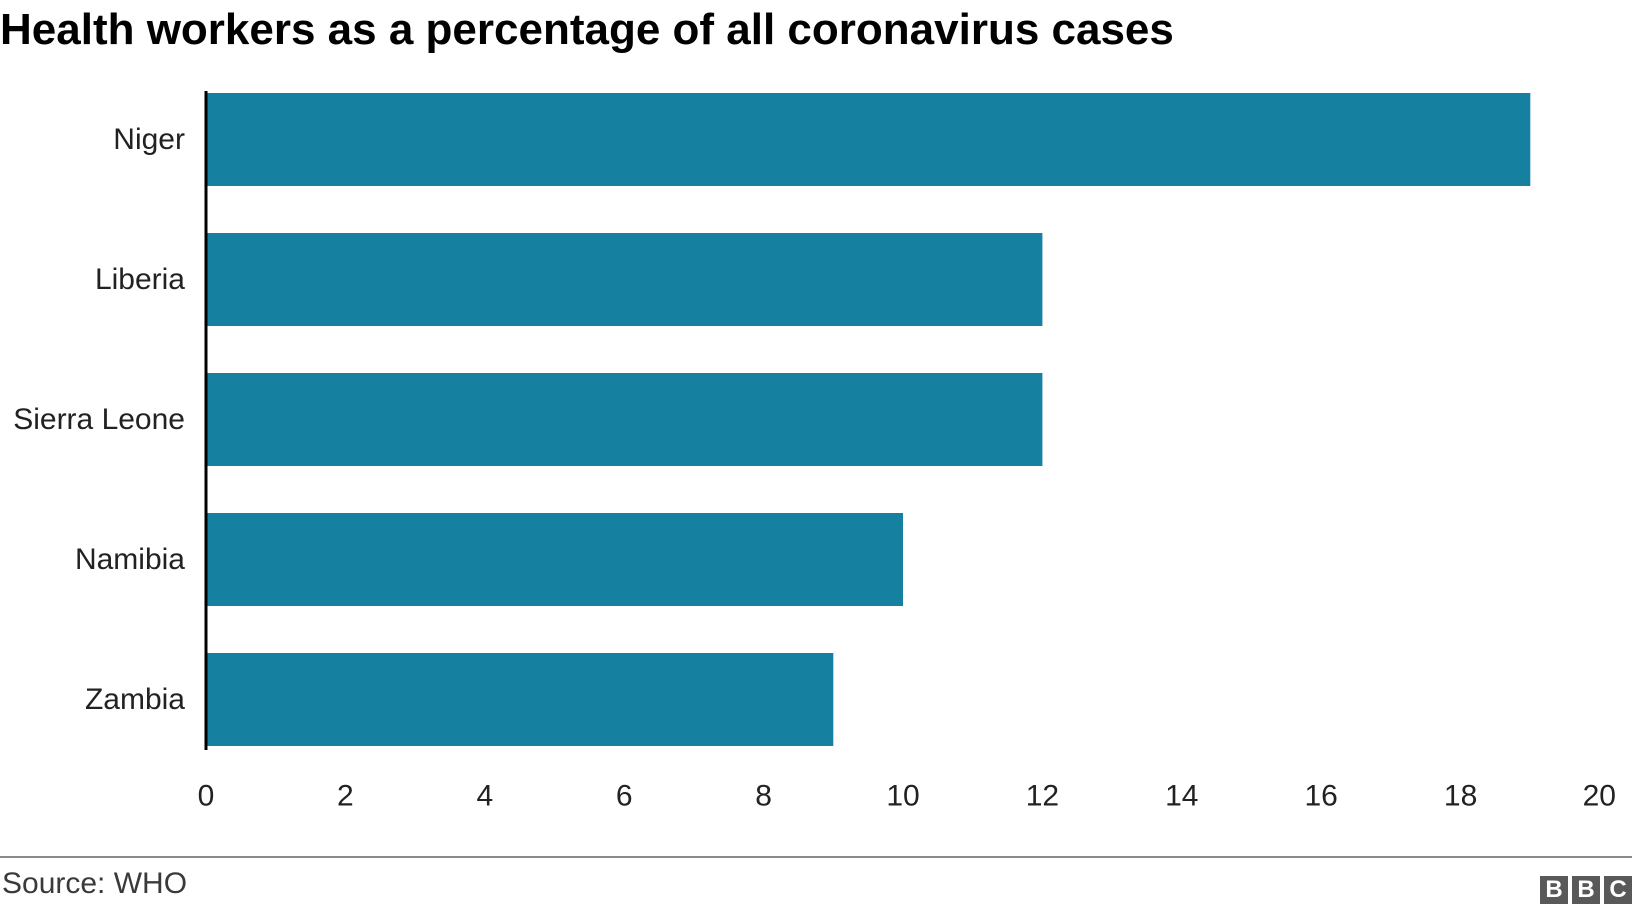 This screenshot has width=1632, height=912. I want to click on x-tick-label: 20, so click(1599, 796).